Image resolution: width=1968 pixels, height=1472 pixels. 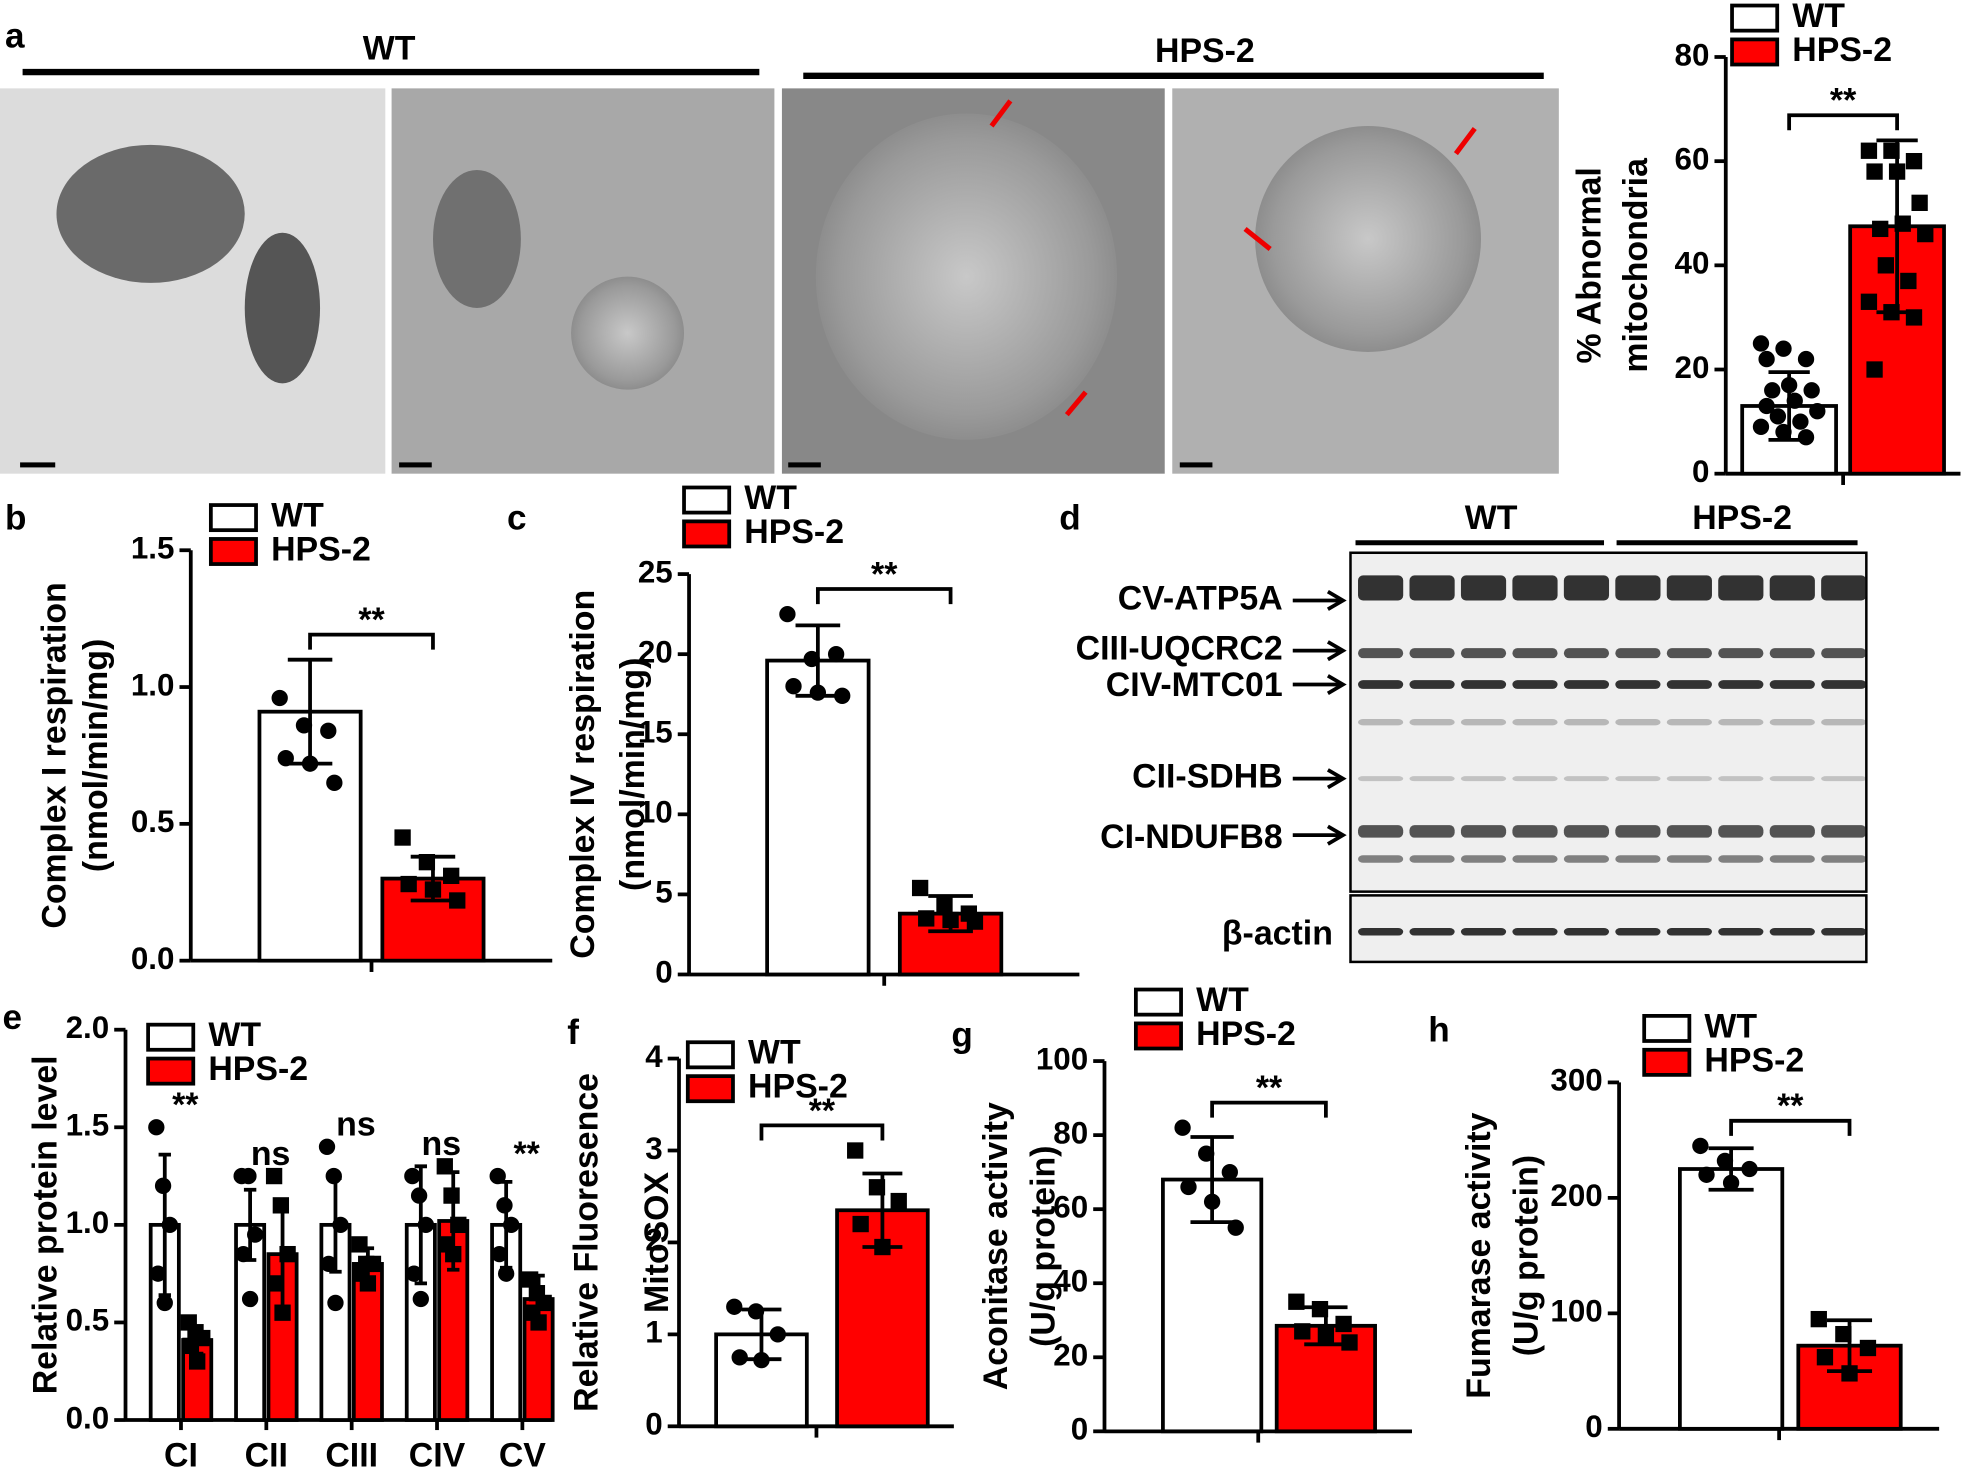 I want to click on panel-letter: h, so click(x=1438, y=1029).